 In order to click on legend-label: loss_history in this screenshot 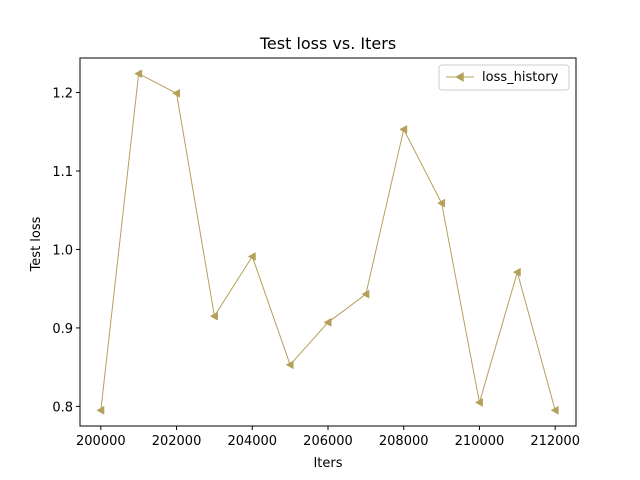, I will do `click(520, 77)`.